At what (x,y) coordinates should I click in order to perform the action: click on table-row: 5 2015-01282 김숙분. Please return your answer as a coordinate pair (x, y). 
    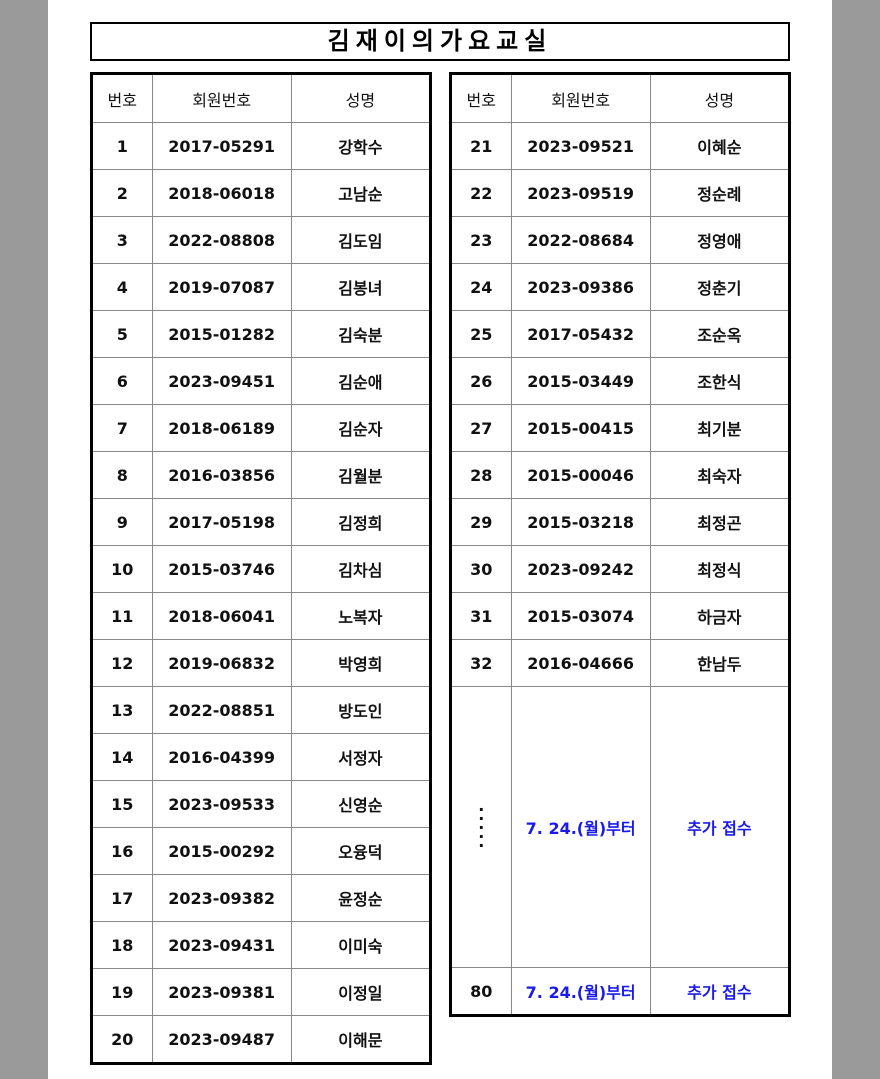
    Looking at the image, I should click on (261, 334).